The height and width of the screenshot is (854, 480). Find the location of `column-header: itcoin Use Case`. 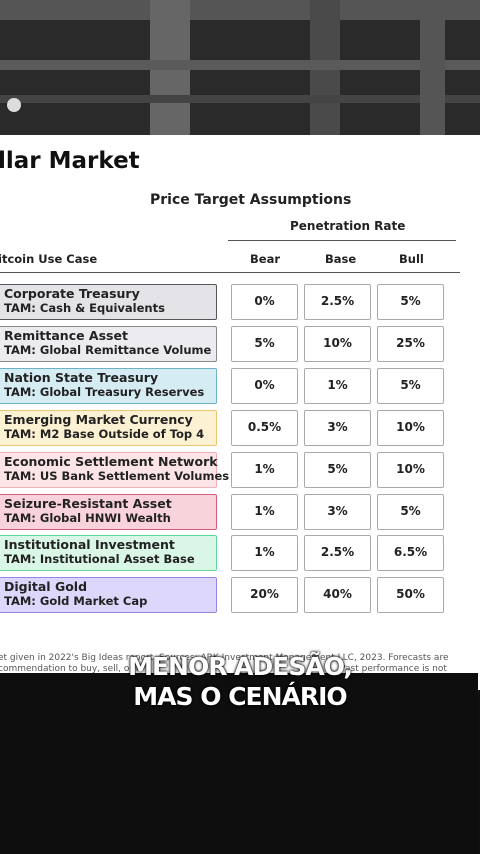

column-header: itcoin Use Case is located at coordinates (49, 259).